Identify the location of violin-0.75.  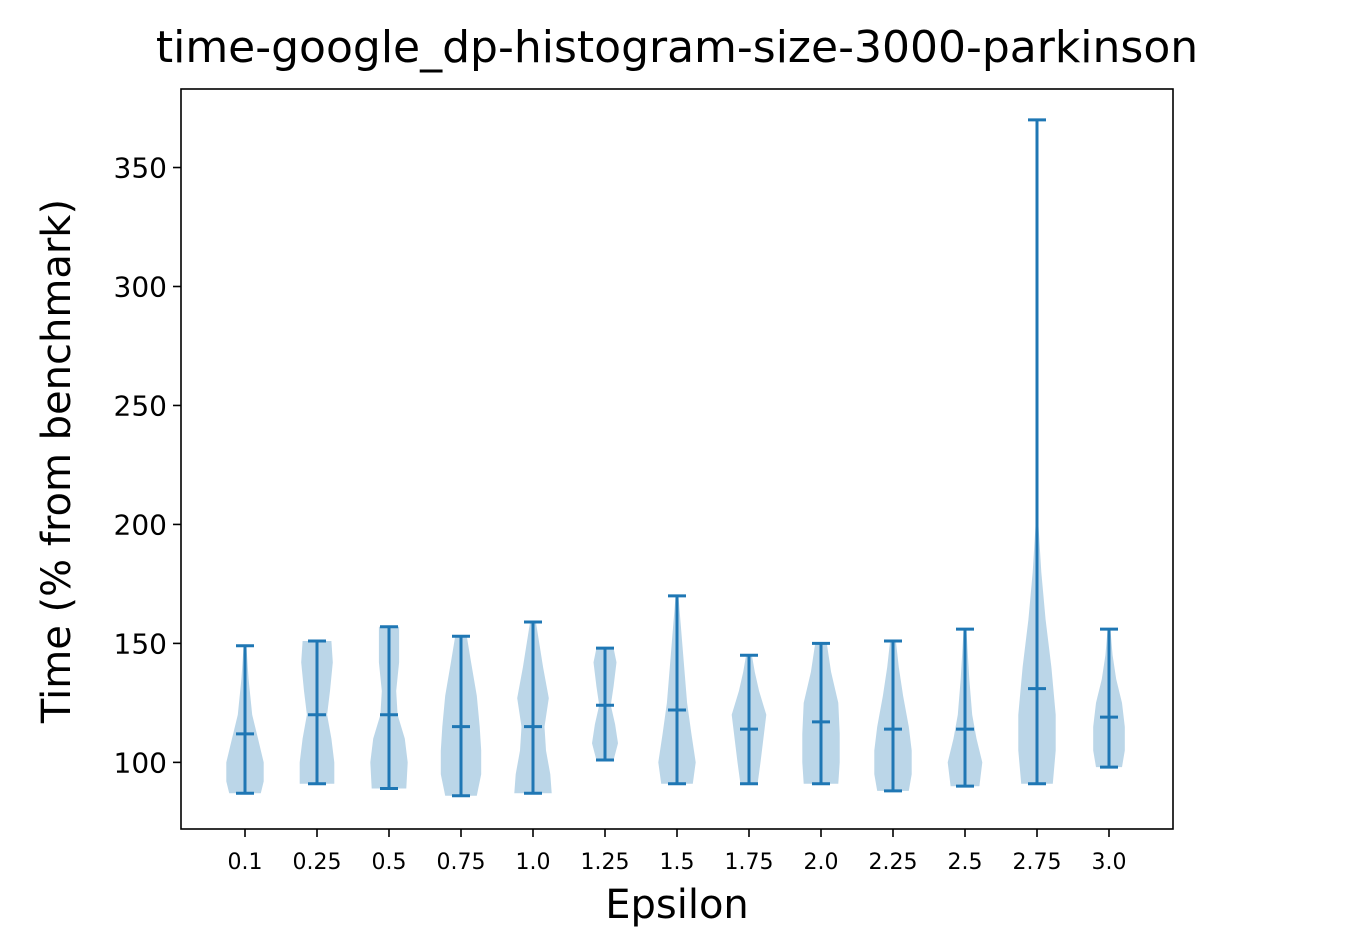
(461, 716).